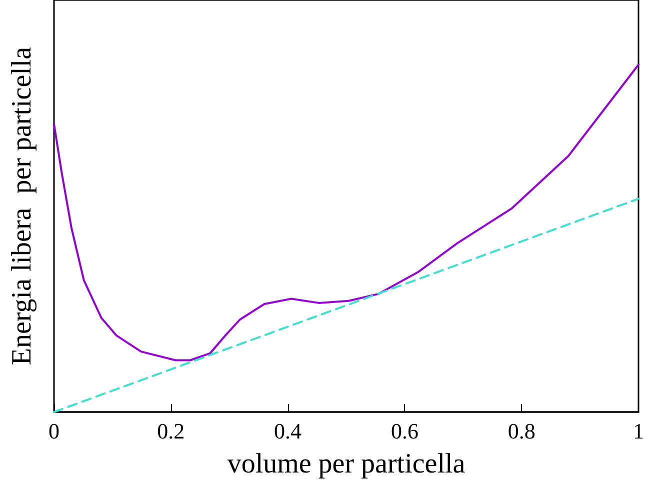 This screenshot has width=647, height=483. What do you see at coordinates (288, 431) in the screenshot?
I see `x-tick-label: 0.4` at bounding box center [288, 431].